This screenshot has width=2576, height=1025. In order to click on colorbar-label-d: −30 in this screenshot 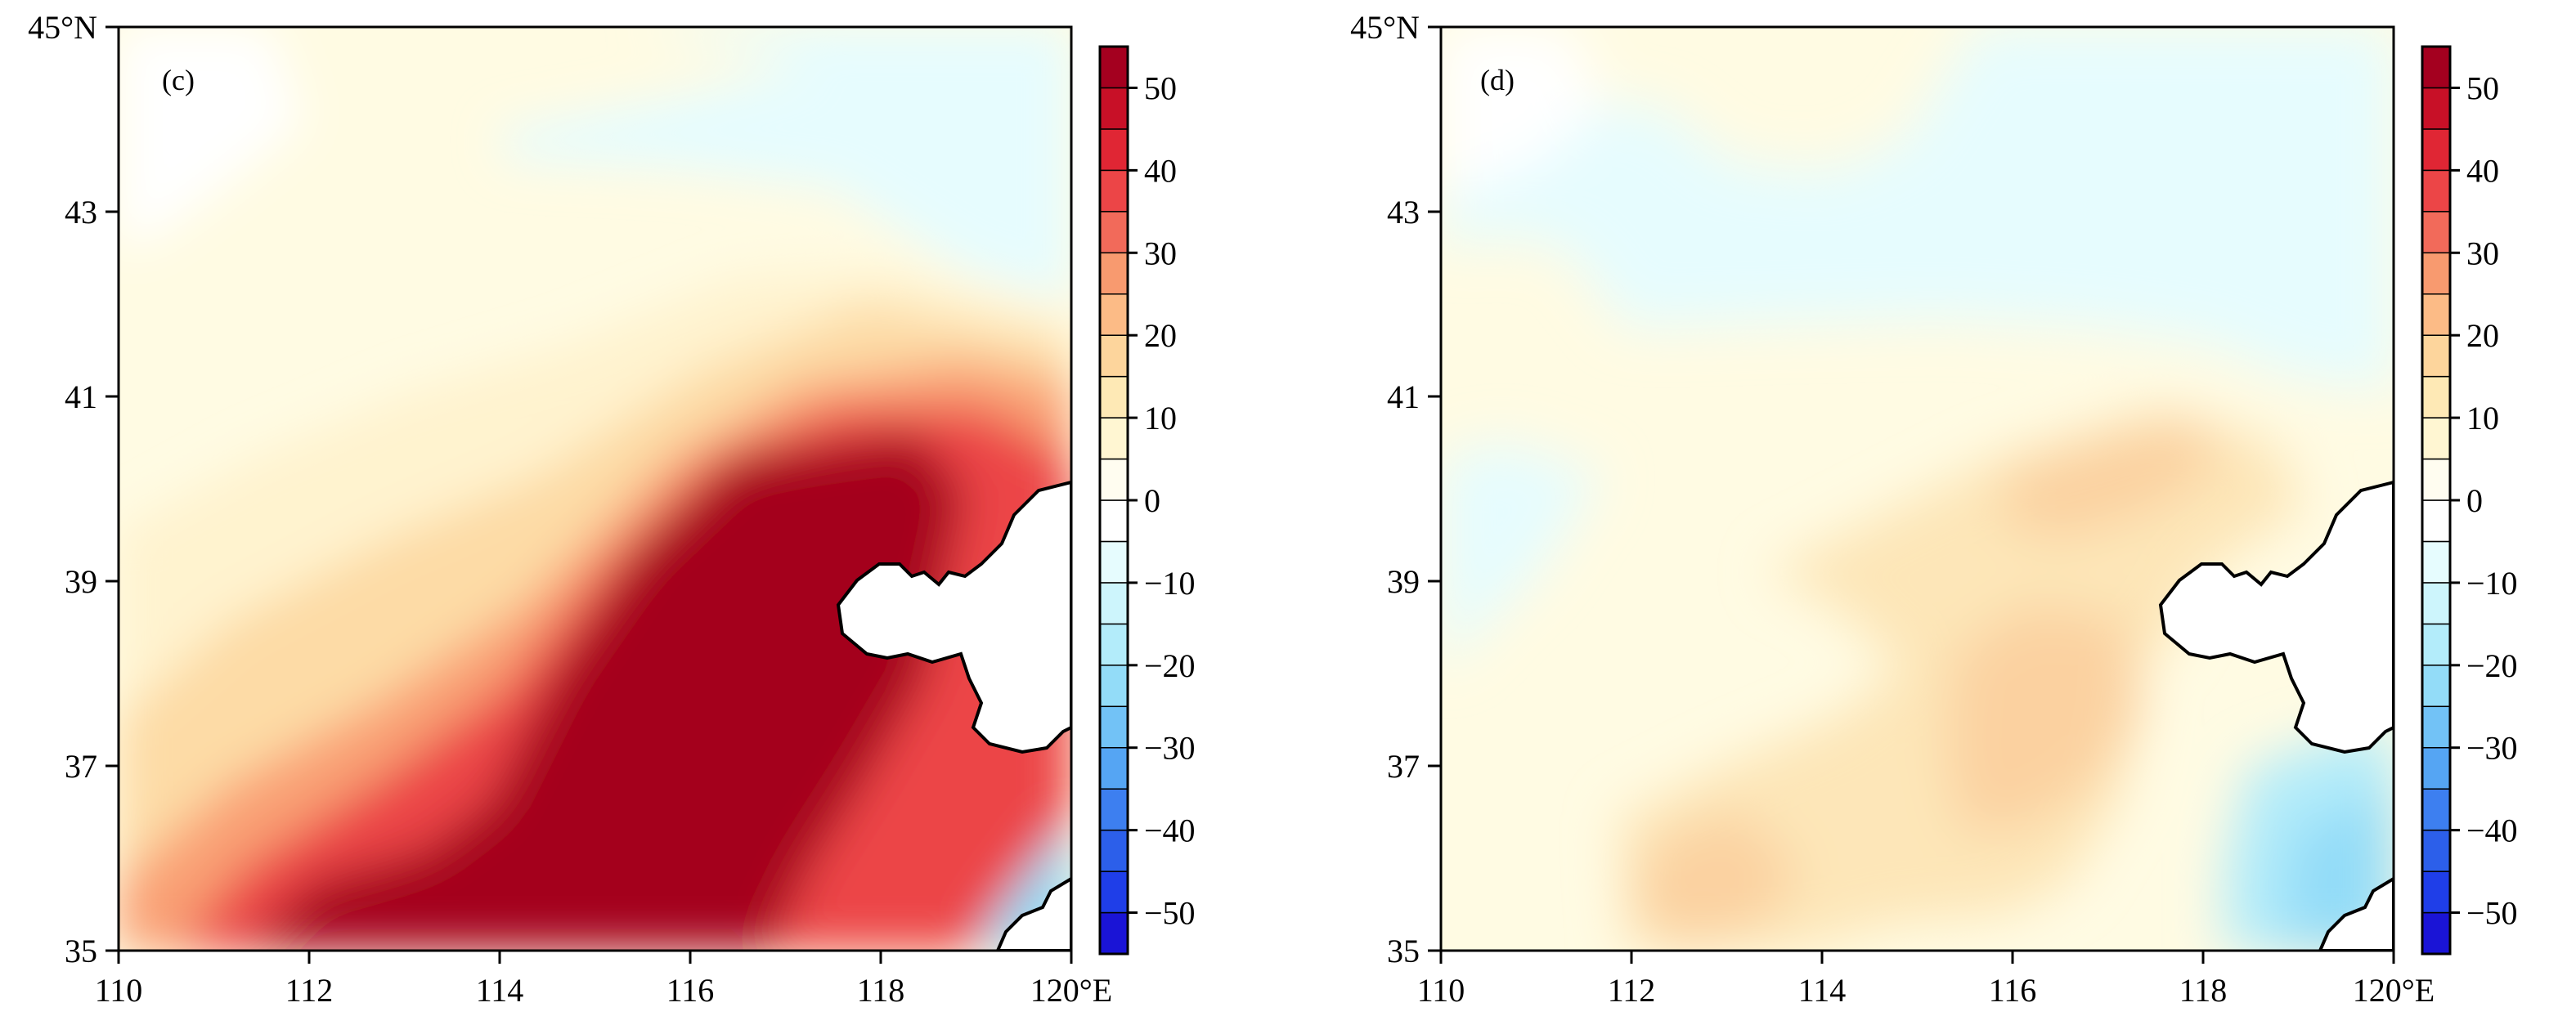, I will do `click(2492, 748)`.